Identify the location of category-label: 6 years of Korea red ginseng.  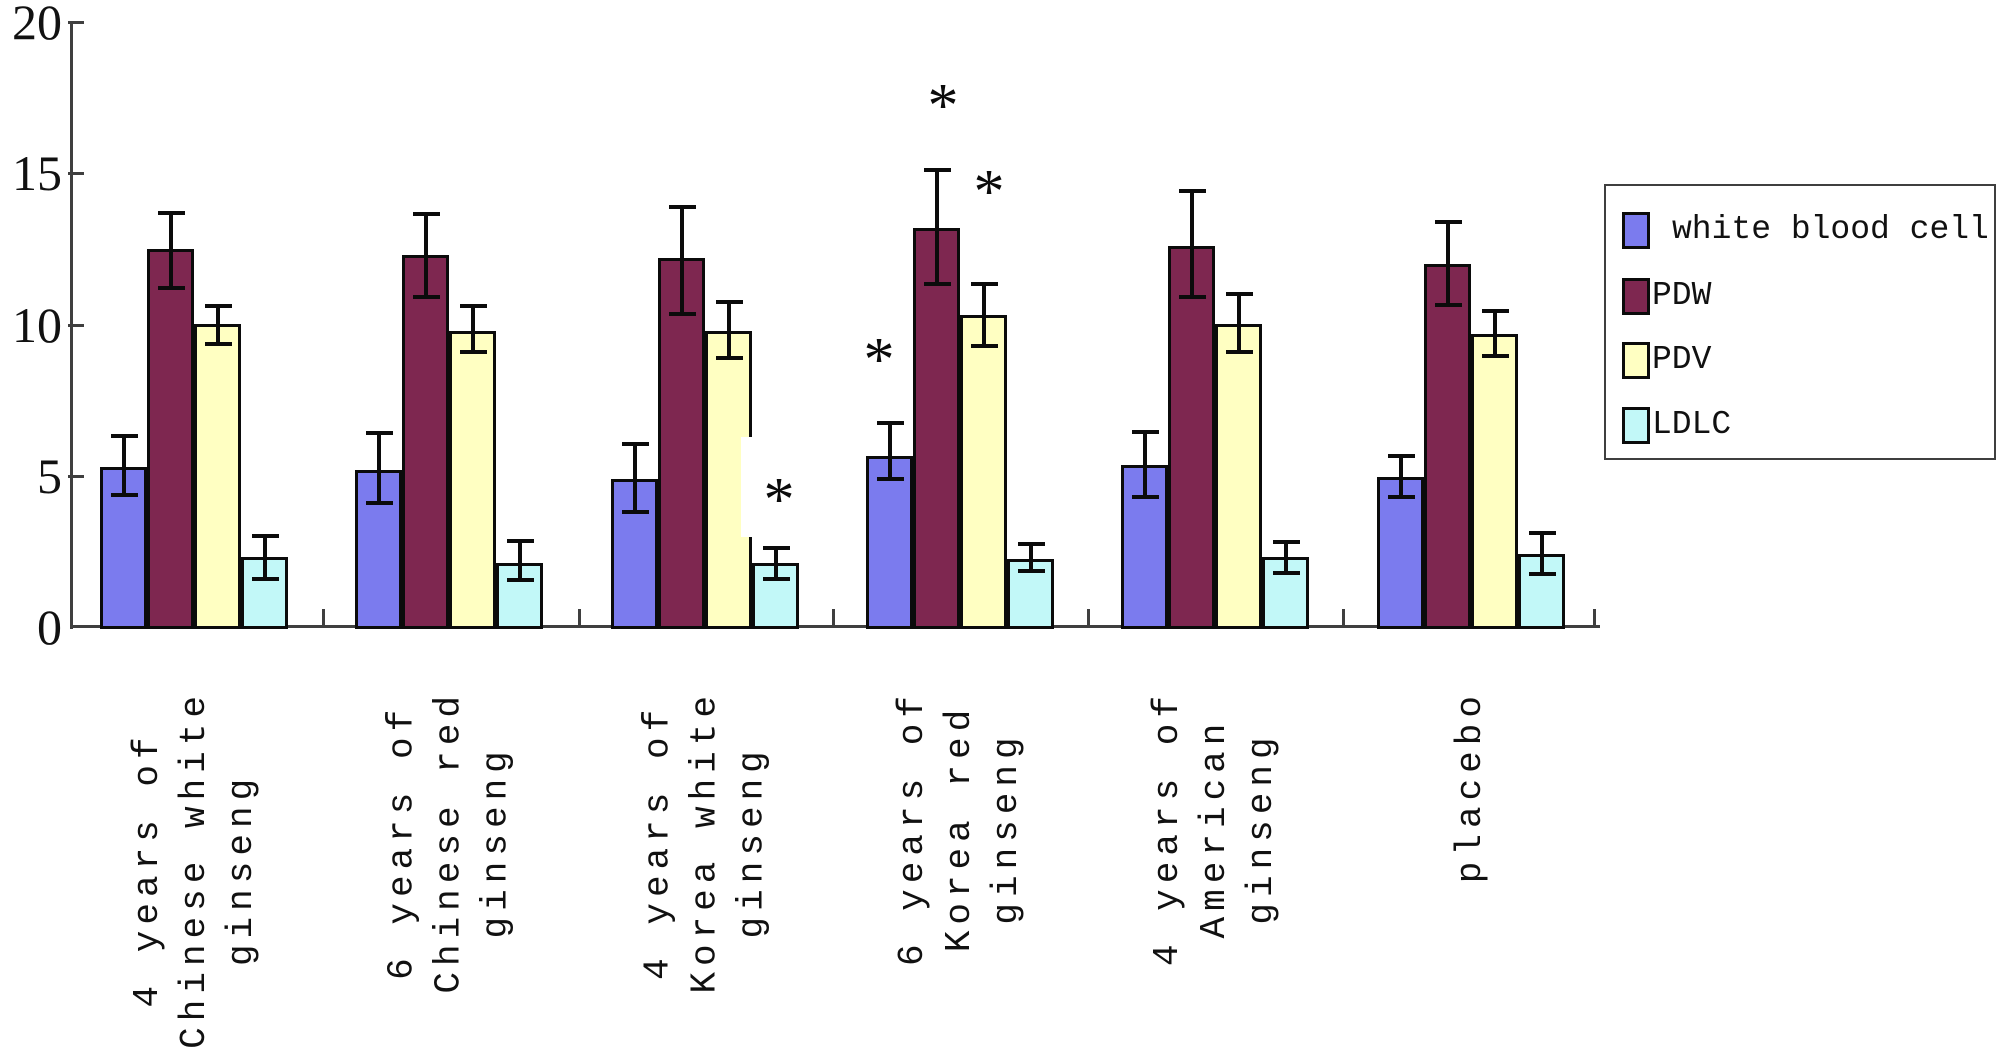
(960, 828).